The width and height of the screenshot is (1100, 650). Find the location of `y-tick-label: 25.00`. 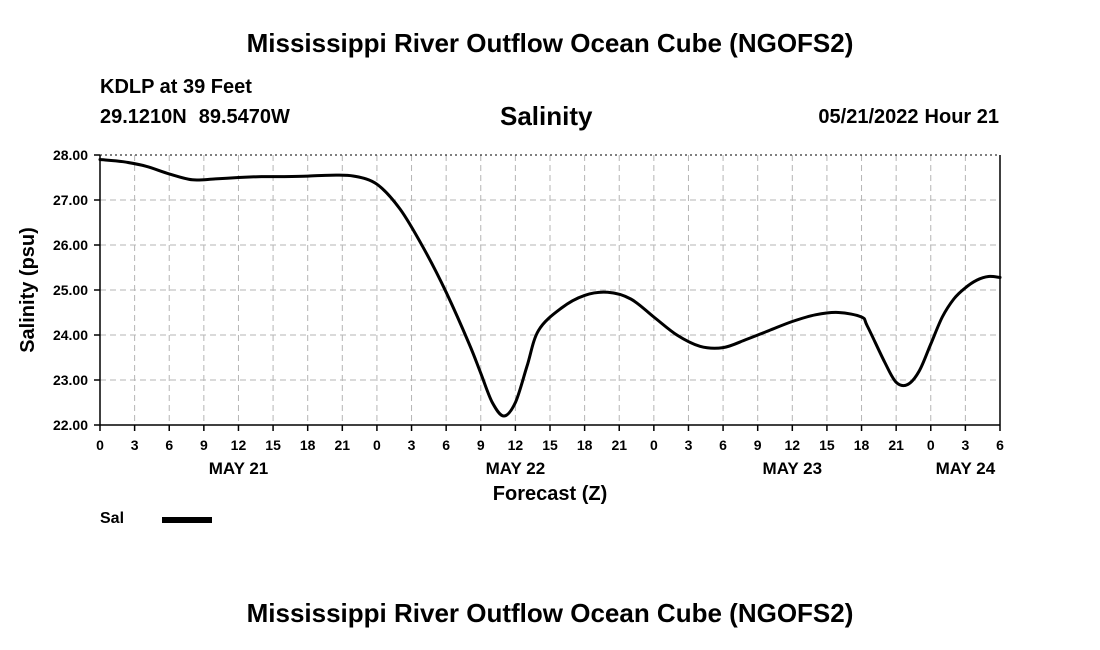

y-tick-label: 25.00 is located at coordinates (70, 290).